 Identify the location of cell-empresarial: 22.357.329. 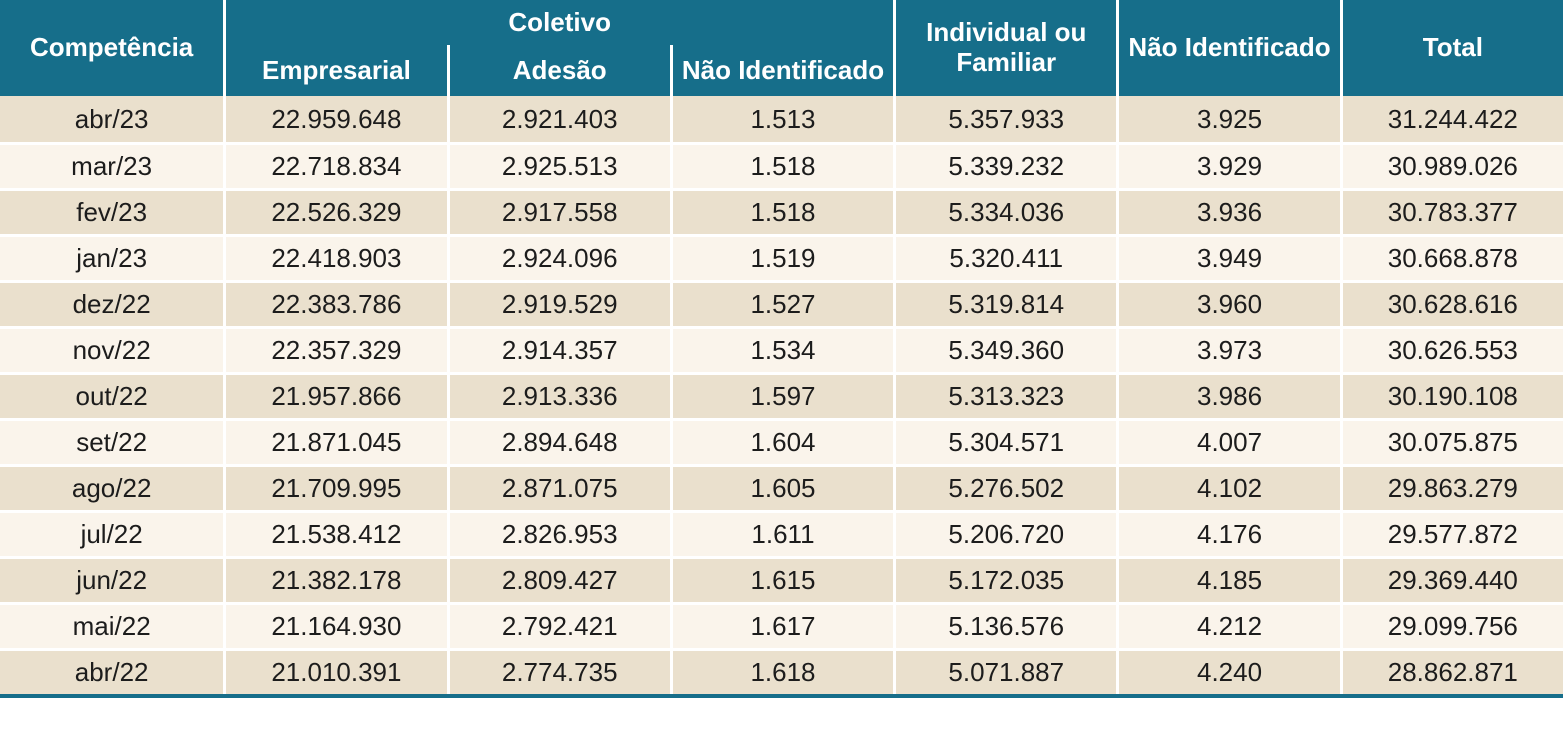
(335, 349).